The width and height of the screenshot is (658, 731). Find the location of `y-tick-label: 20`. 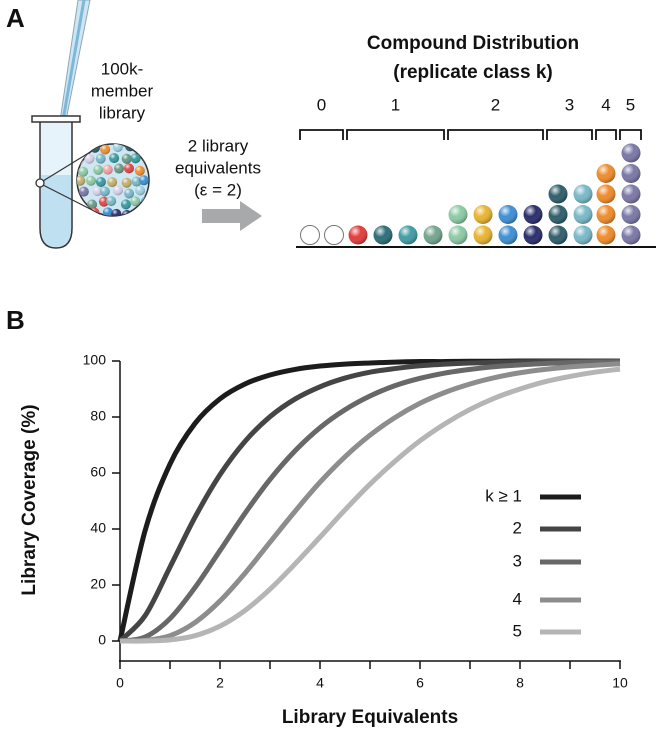

y-tick-label: 20 is located at coordinates (98, 584).